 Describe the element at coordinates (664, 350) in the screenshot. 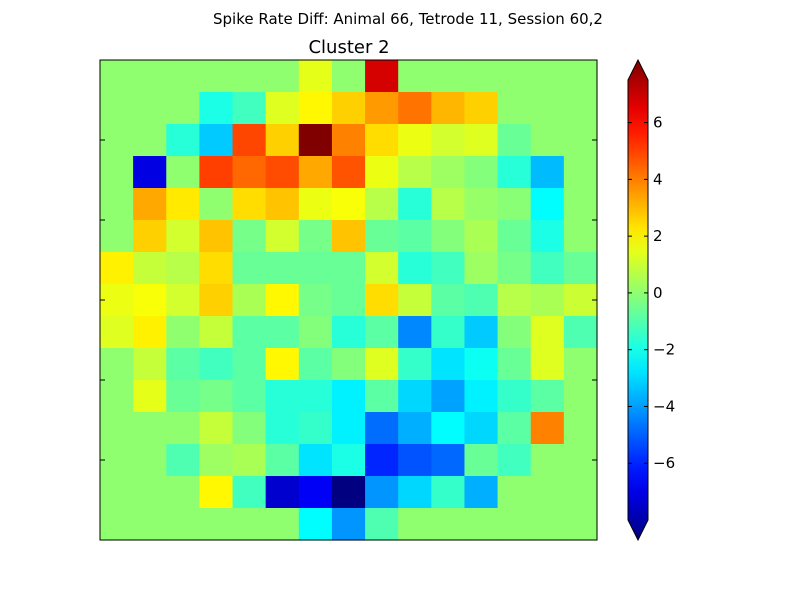

I see `colorbar-tick-label: −2` at that location.